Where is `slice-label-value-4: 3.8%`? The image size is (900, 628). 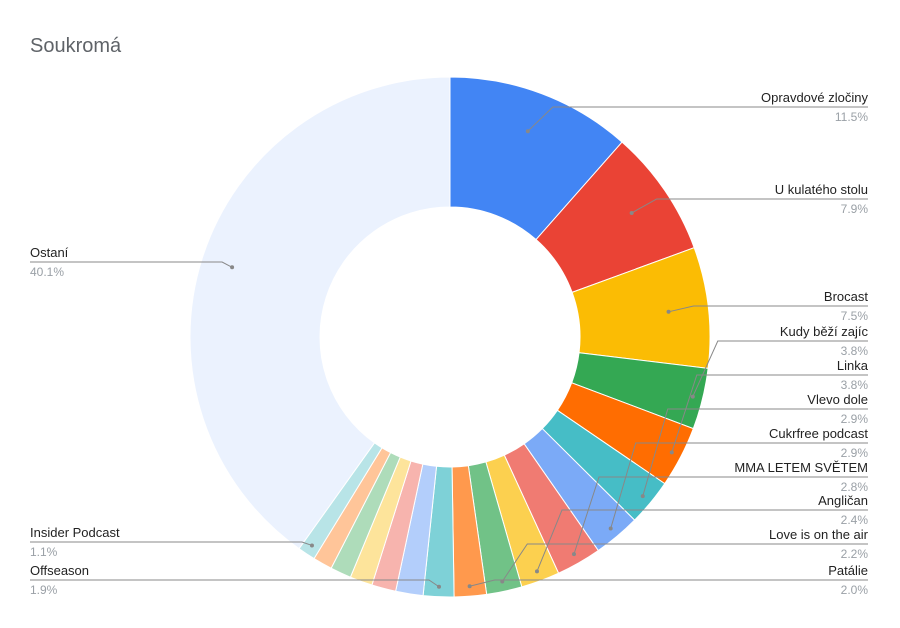
slice-label-value-4: 3.8% is located at coordinates (855, 385).